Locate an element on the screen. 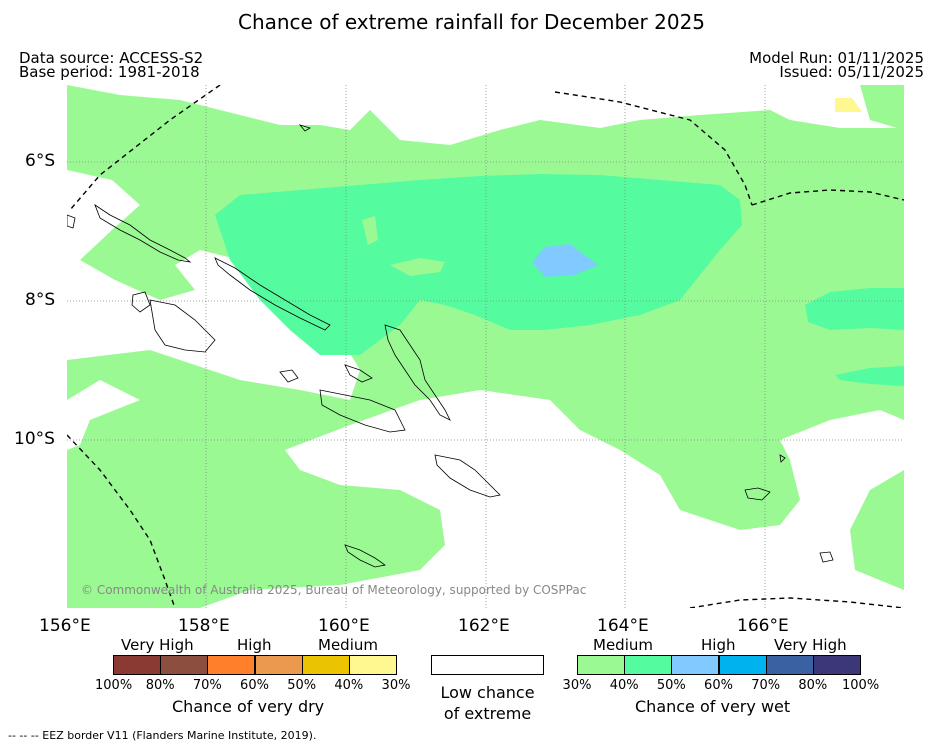 The width and height of the screenshot is (943, 747). neutral-caption-line1: Low chance is located at coordinates (487, 692).